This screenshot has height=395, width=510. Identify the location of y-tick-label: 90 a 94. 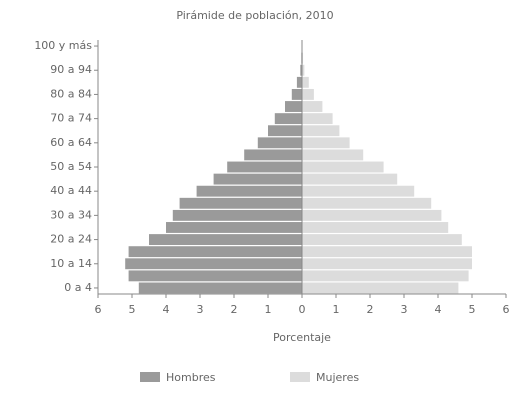
(71, 69).